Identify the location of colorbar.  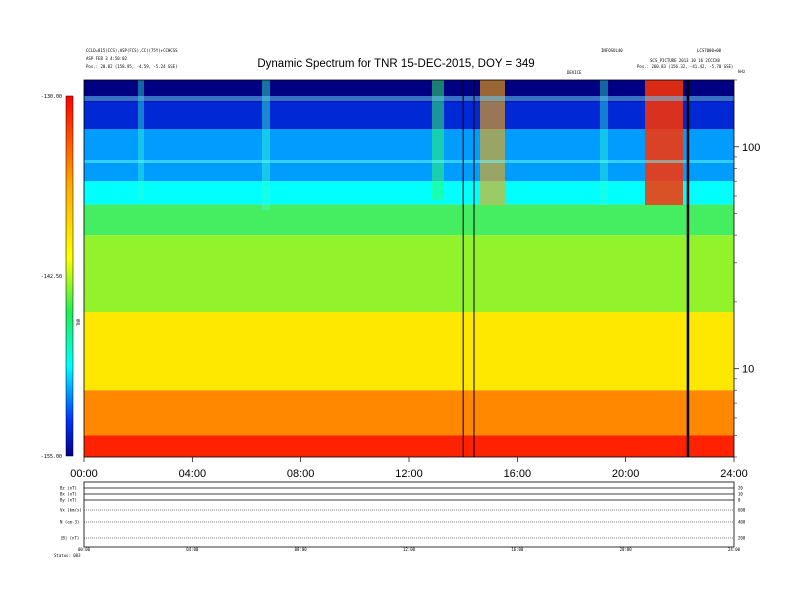
(69, 276).